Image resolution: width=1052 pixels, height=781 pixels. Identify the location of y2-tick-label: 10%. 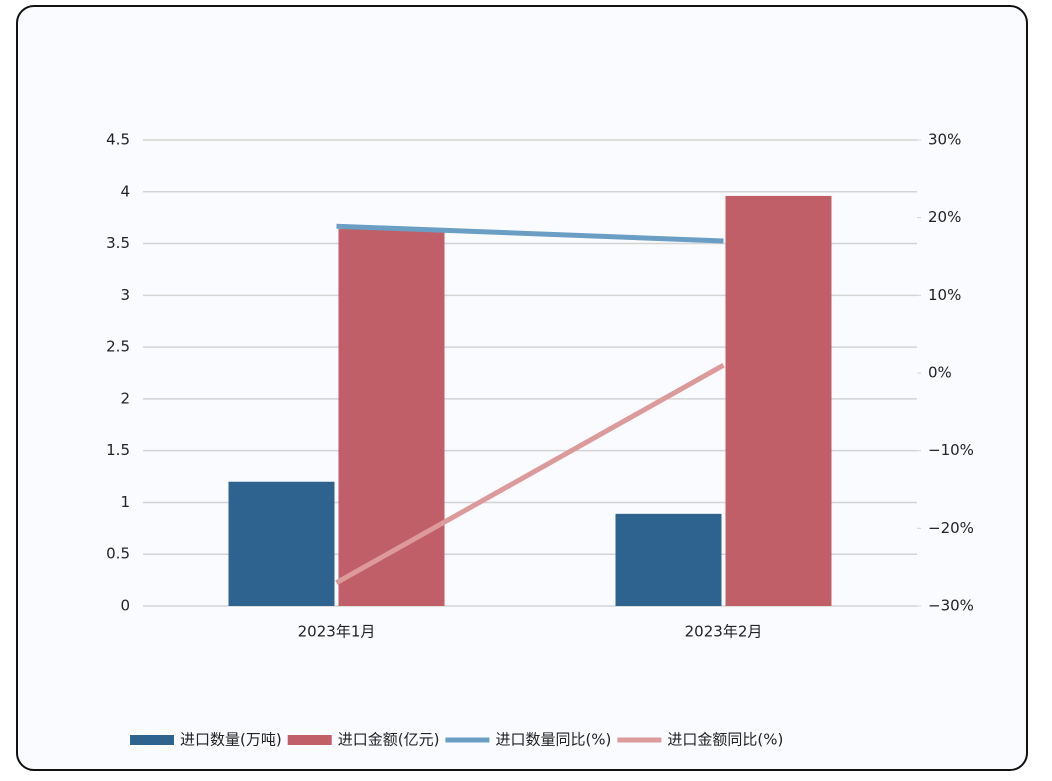
(944, 295).